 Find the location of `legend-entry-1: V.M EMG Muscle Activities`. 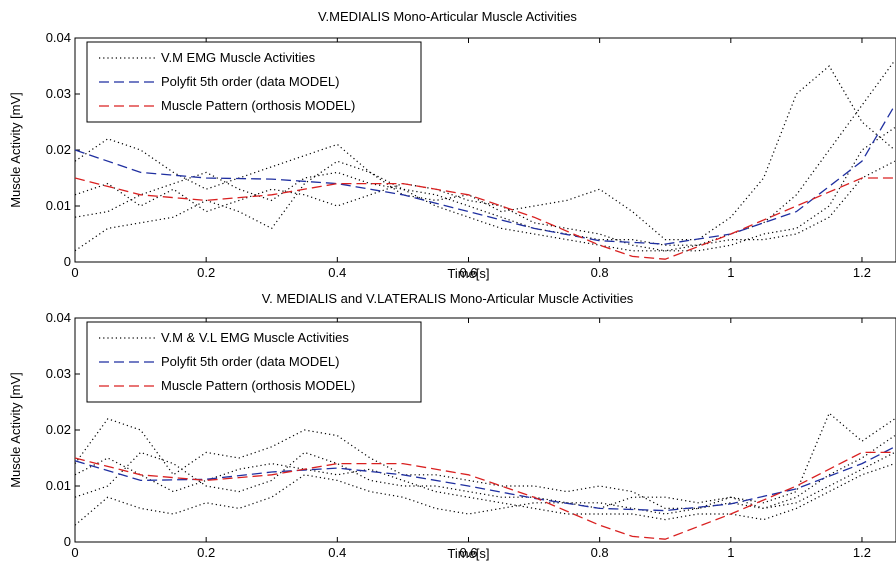

legend-entry-1: V.M EMG Muscle Activities is located at coordinates (238, 57).